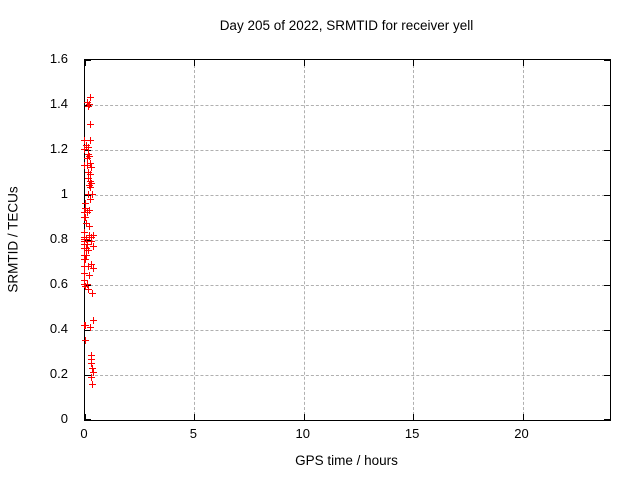 The image size is (640, 480). I want to click on x-axis-title: GPS time / hours, so click(346, 460).